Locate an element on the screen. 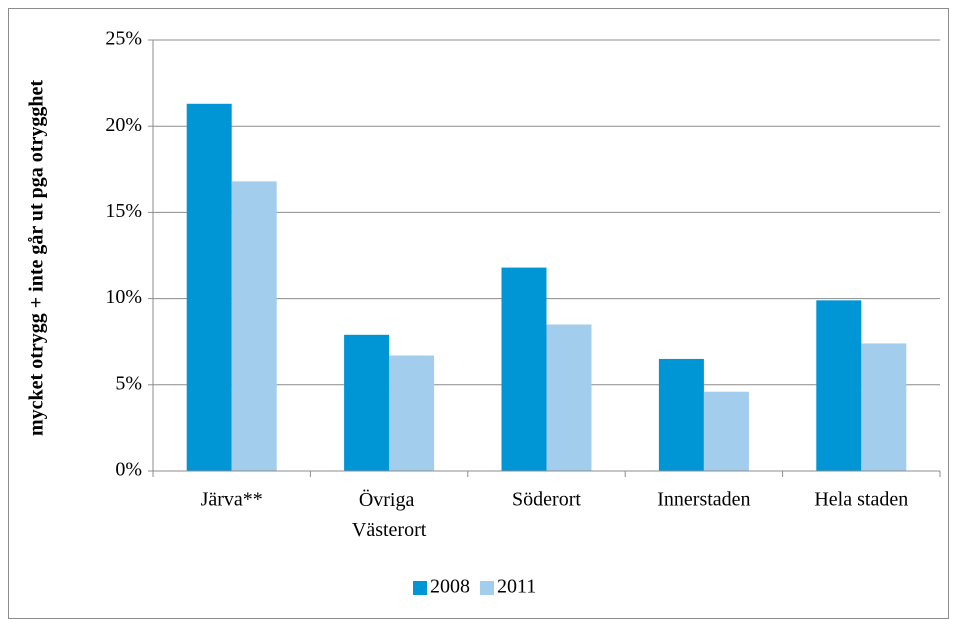  x-tick-label: Övriga Västerort is located at coordinates (389, 514).